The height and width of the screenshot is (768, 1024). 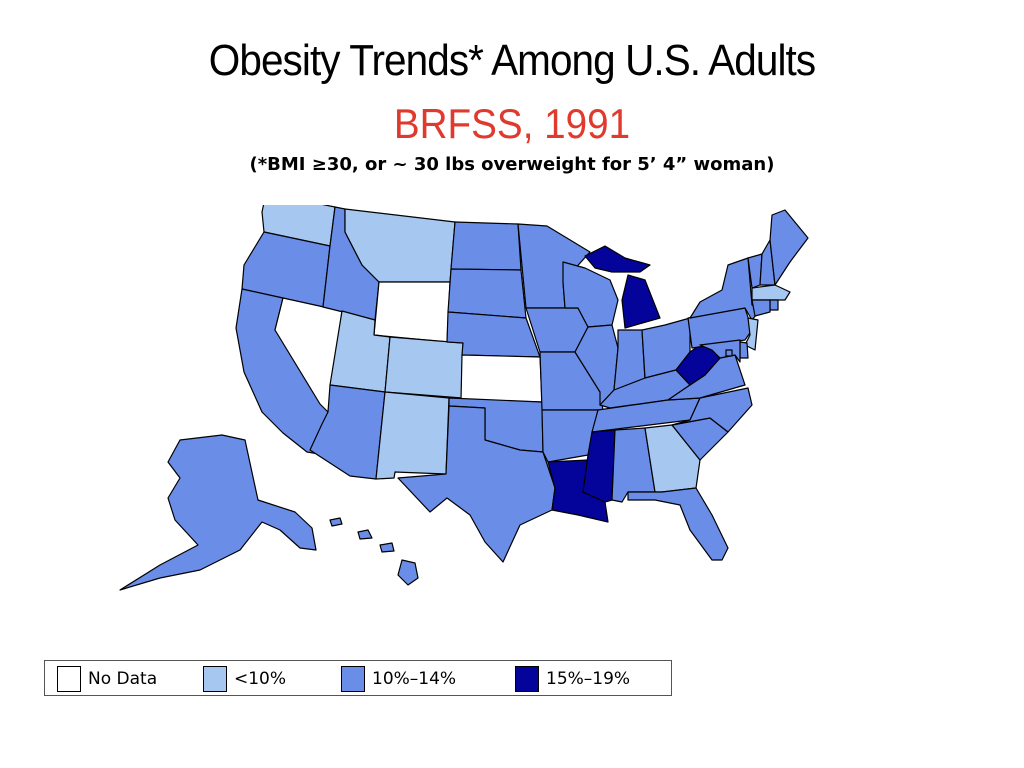 What do you see at coordinates (336, 522) in the screenshot?
I see `state-HI-kauai` at bounding box center [336, 522].